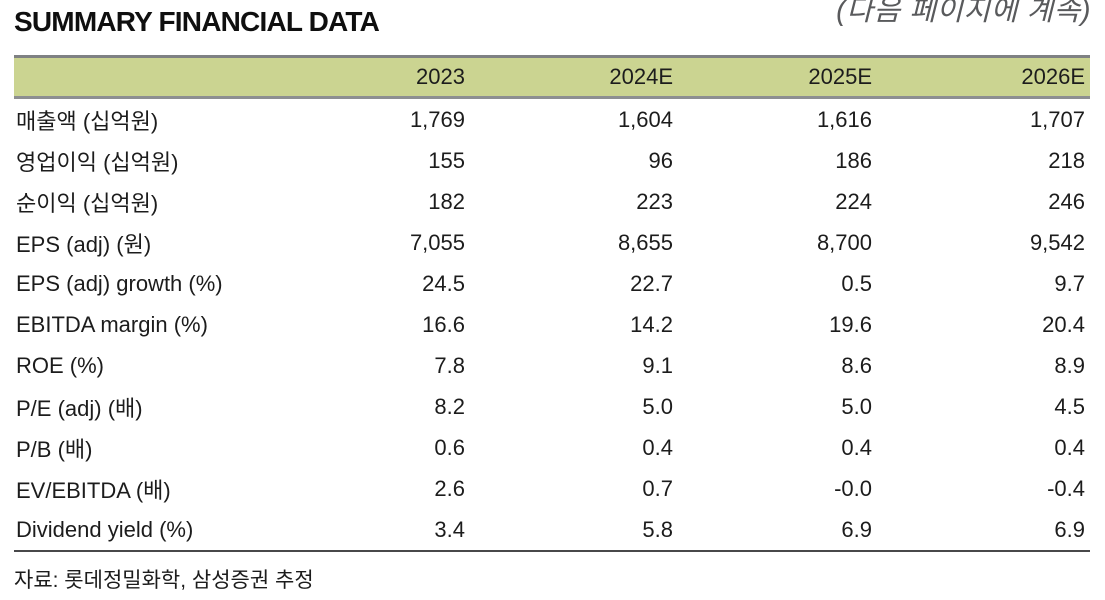 The width and height of the screenshot is (1105, 600). What do you see at coordinates (112, 324) in the screenshot?
I see `row-label: EBITDA margin (%)` at bounding box center [112, 324].